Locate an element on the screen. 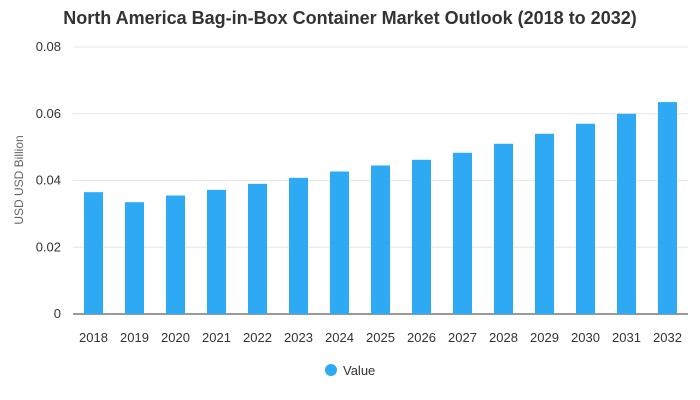 The height and width of the screenshot is (400, 700). x-tick-label: 2021 is located at coordinates (216, 337).